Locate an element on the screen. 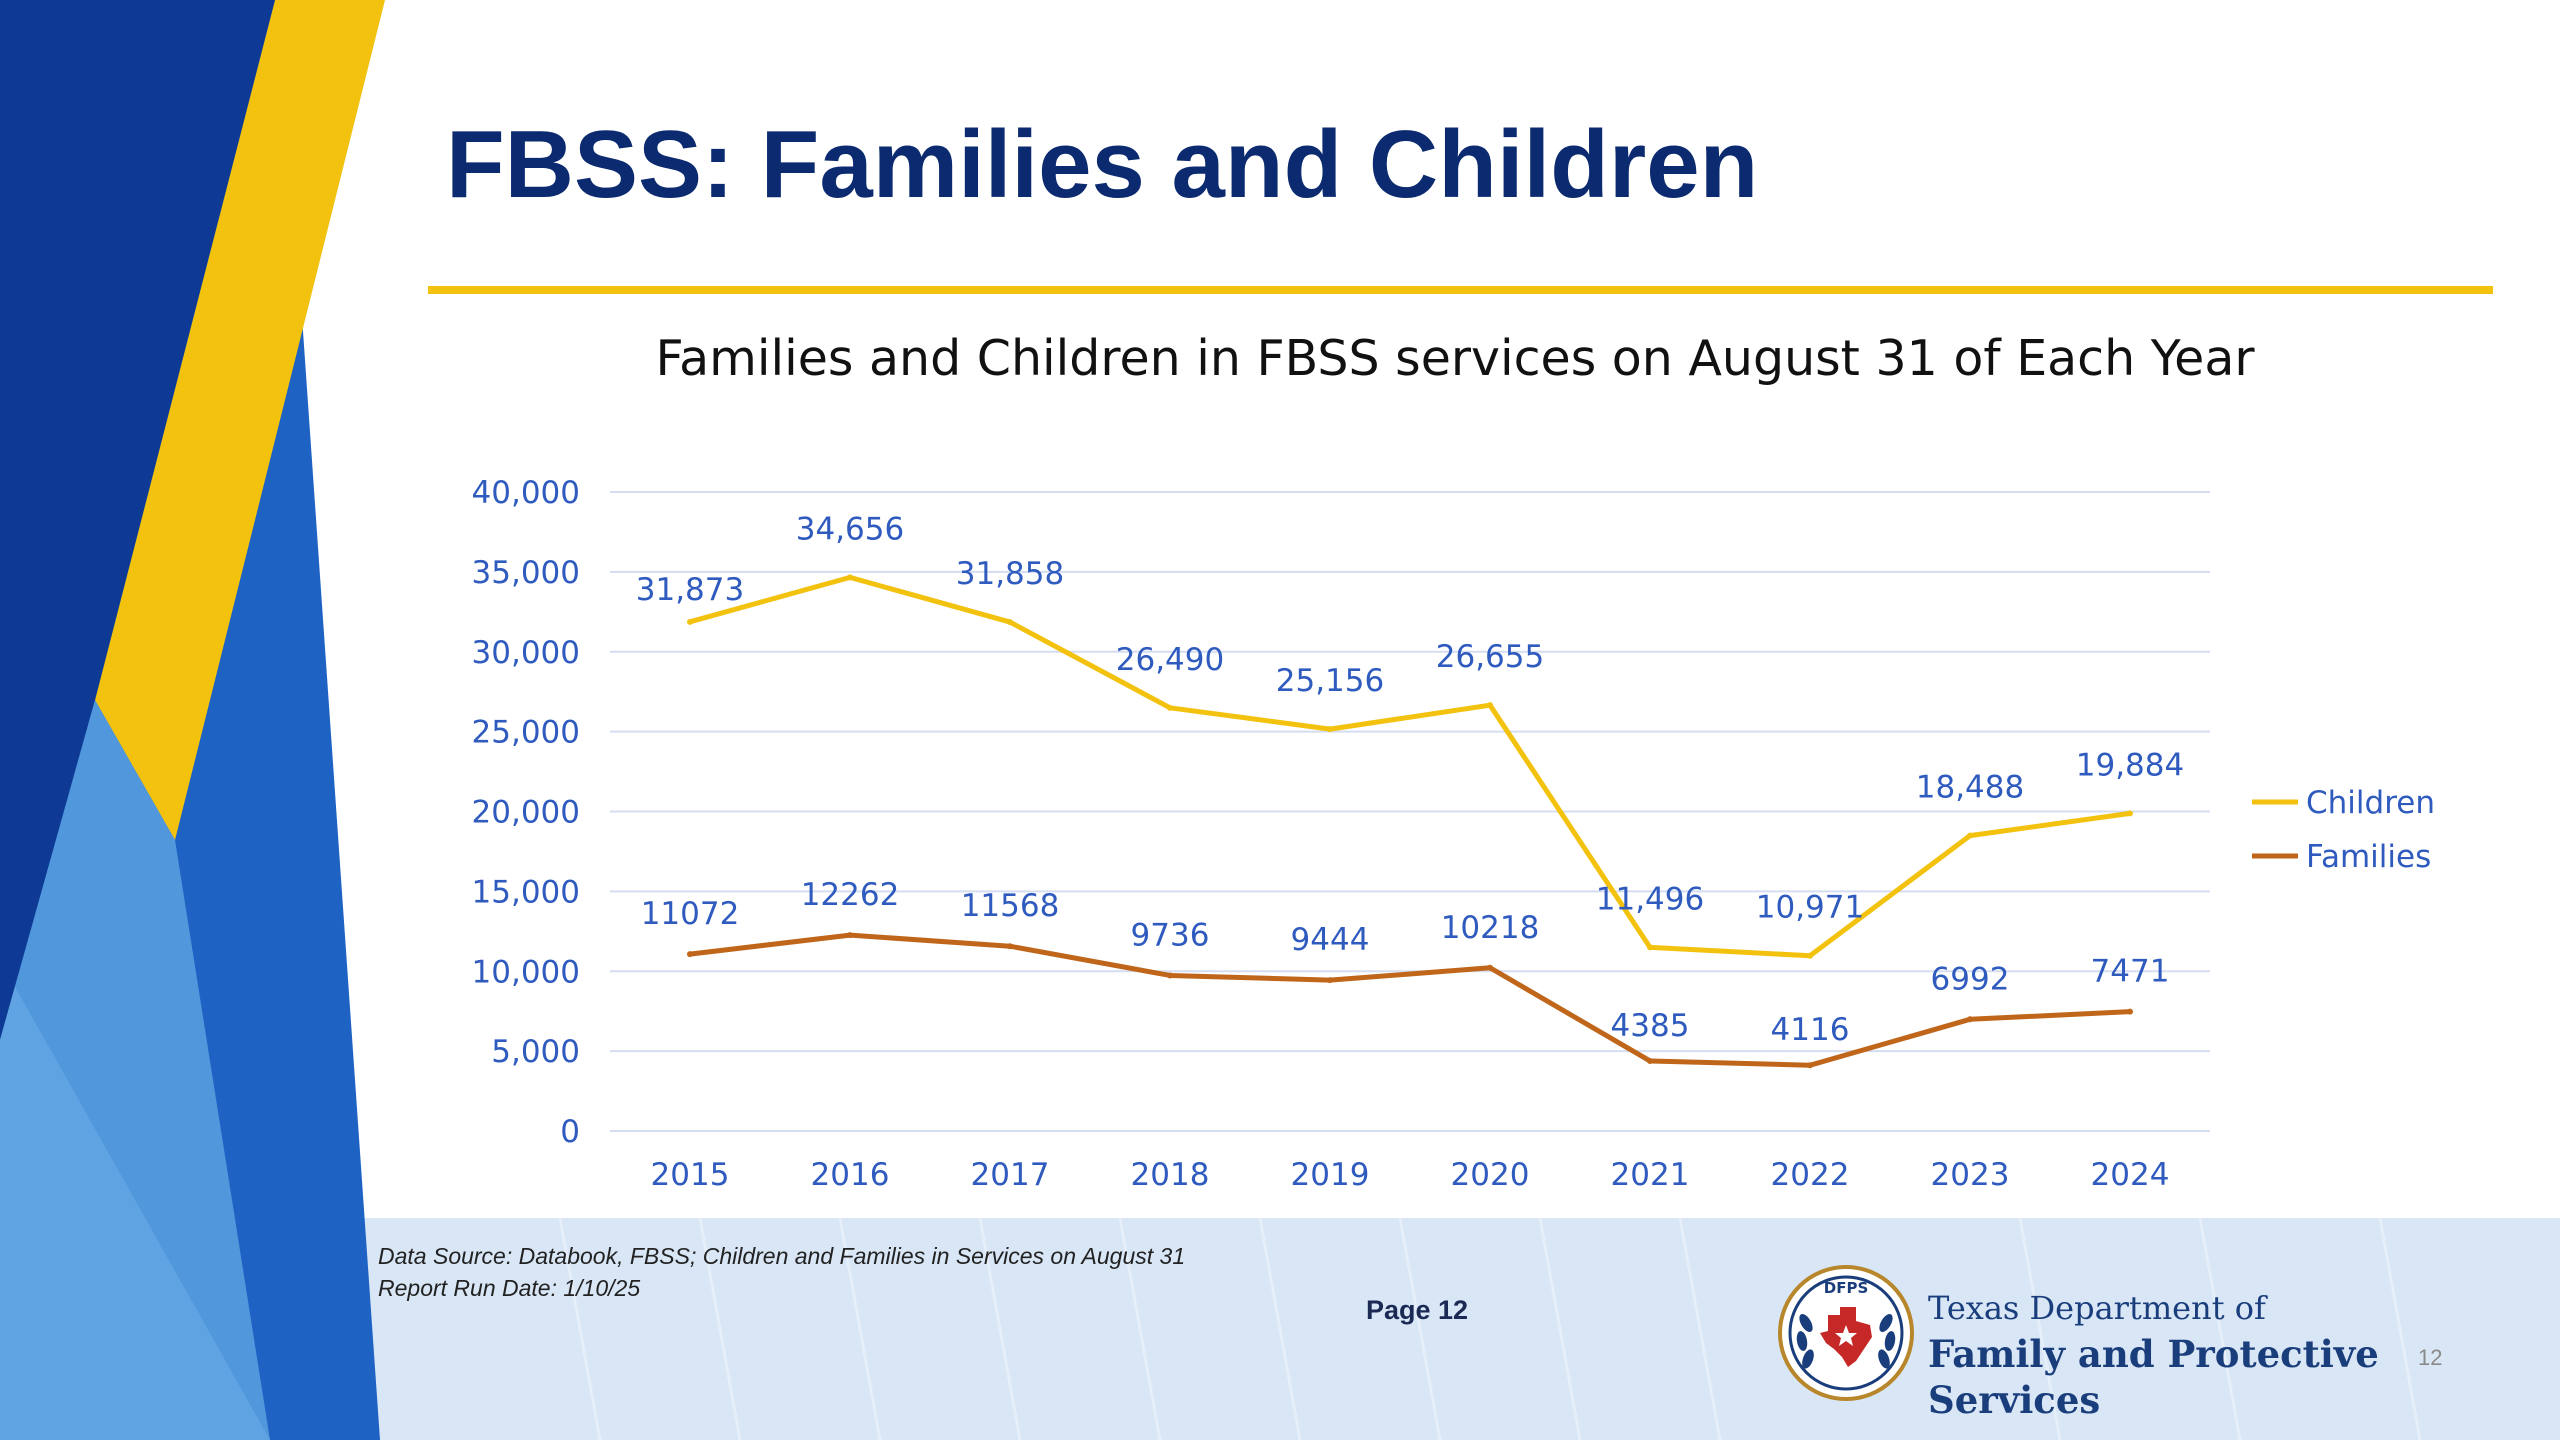  data-label: 7471 is located at coordinates (2130, 972).